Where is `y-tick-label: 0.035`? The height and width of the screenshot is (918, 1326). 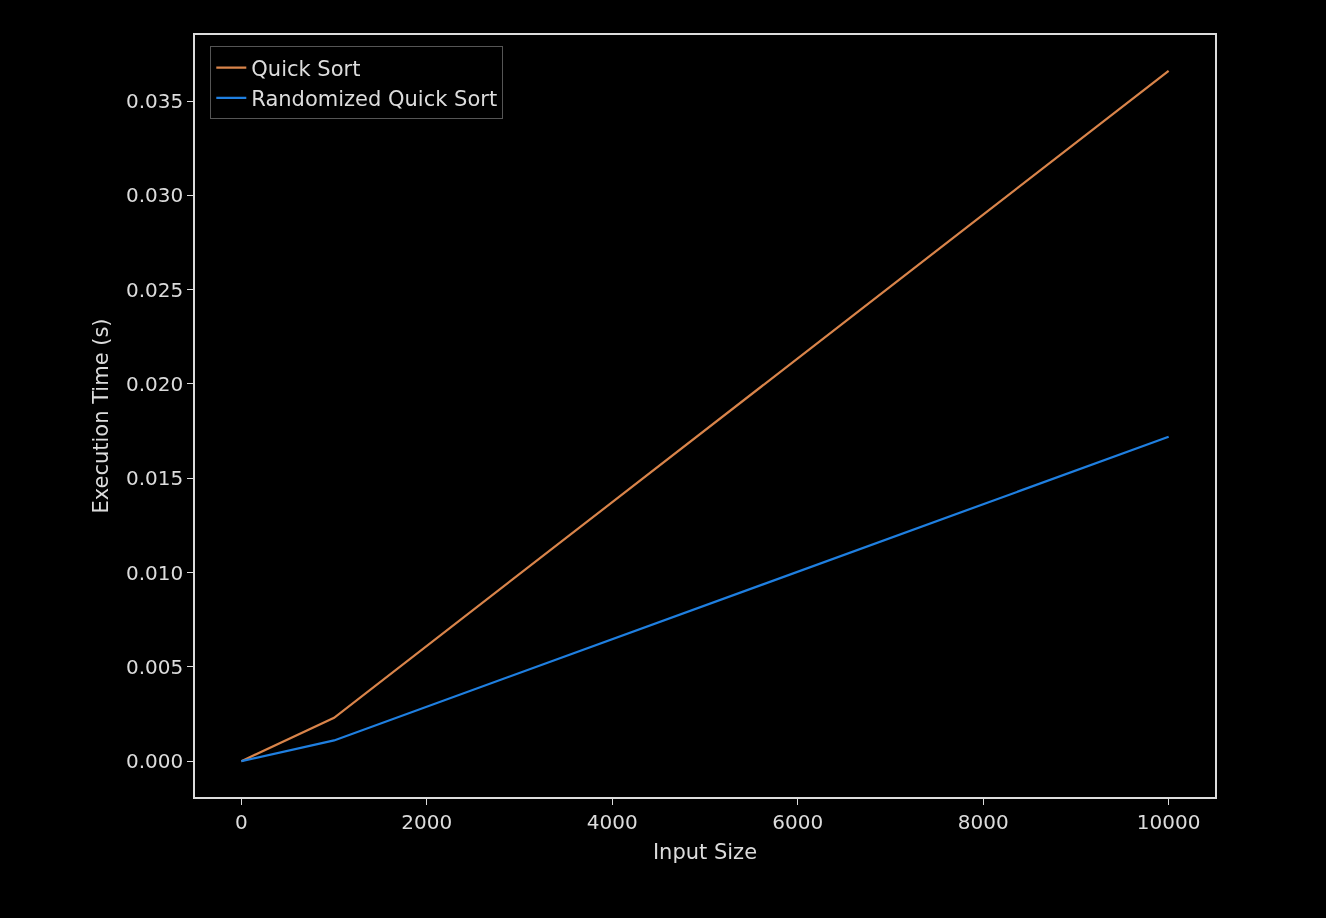 y-tick-label: 0.035 is located at coordinates (154, 101).